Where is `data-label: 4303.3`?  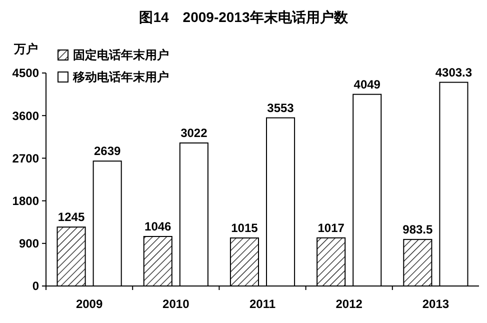 data-label: 4303.3 is located at coordinates (453, 72).